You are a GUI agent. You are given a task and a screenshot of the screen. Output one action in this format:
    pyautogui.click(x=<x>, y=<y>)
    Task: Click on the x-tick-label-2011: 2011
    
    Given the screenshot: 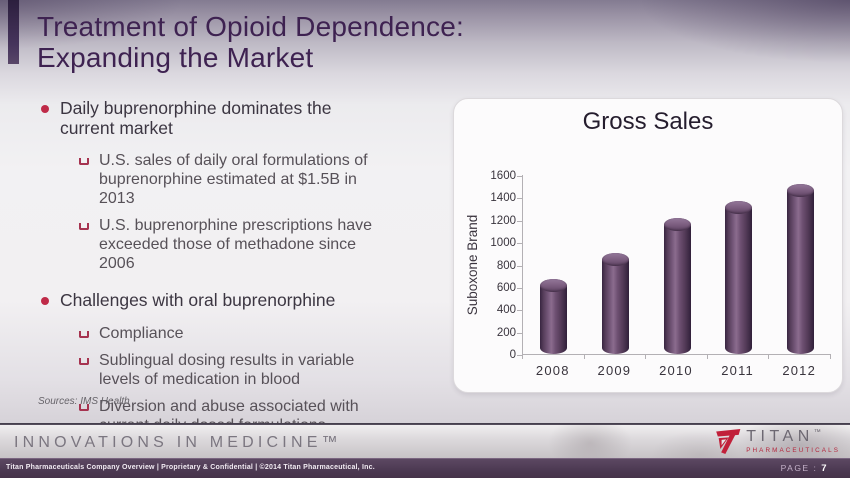 What is the action you would take?
    pyautogui.click(x=737, y=370)
    